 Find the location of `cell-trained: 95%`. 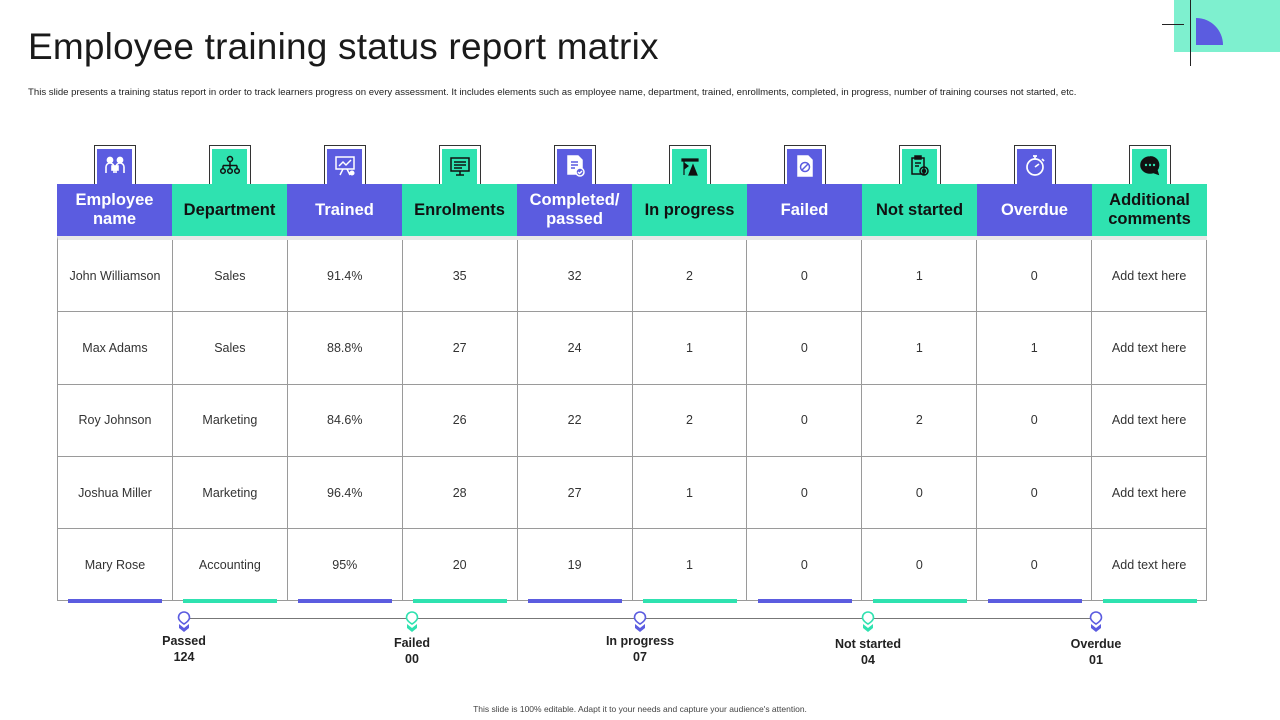

cell-trained: 95% is located at coordinates (345, 565).